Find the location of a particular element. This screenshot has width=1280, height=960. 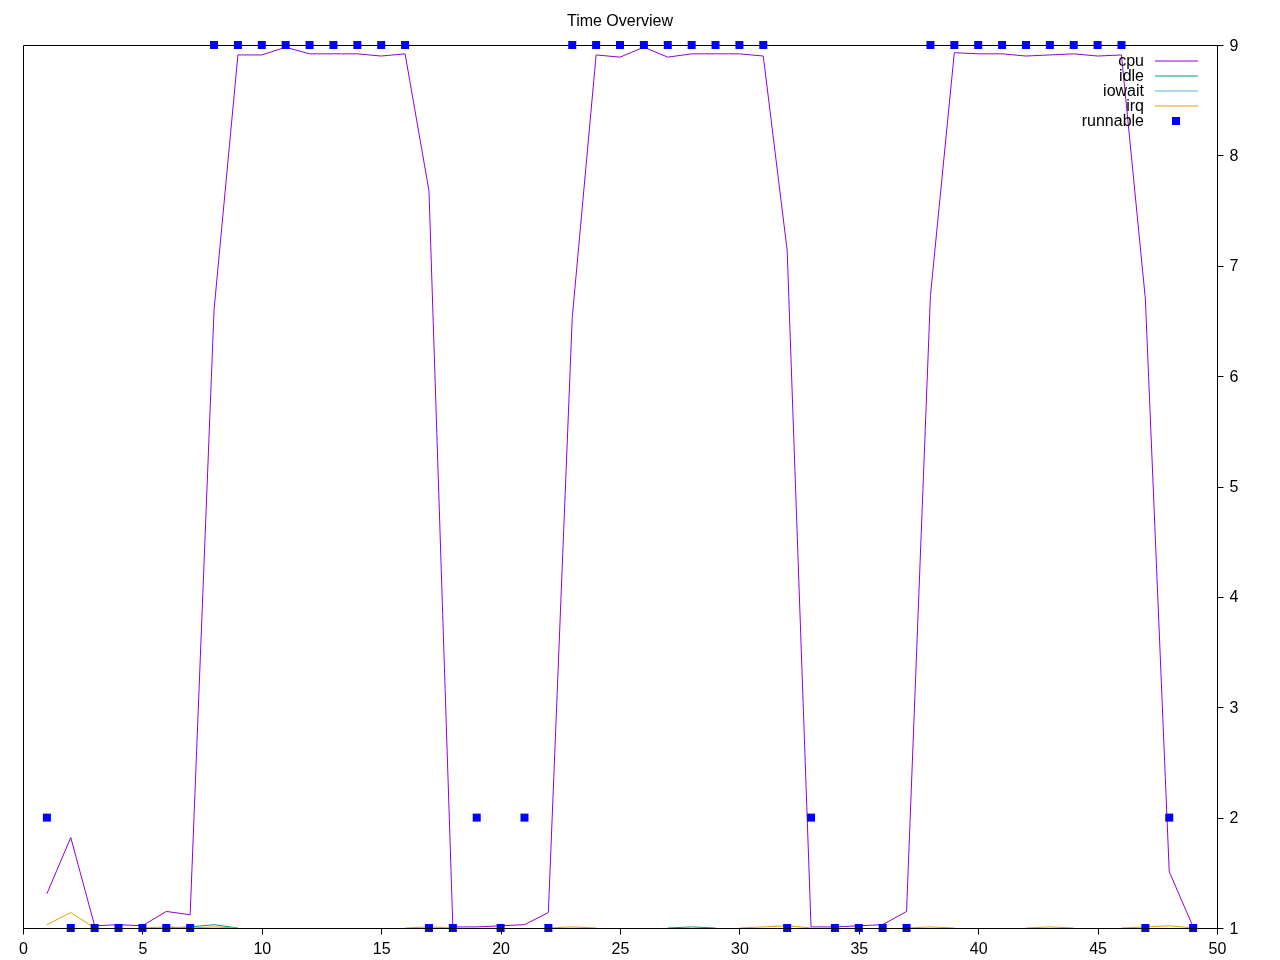

y2-tick-label: 2 is located at coordinates (1234, 818).